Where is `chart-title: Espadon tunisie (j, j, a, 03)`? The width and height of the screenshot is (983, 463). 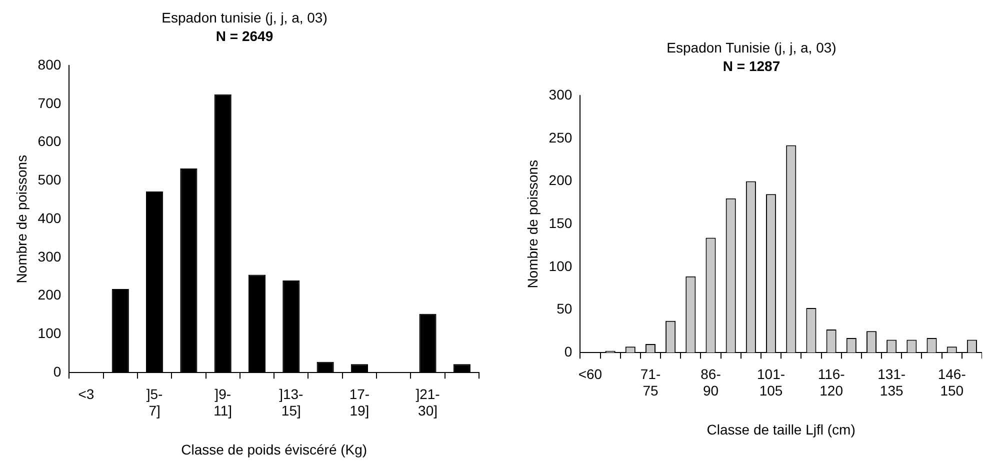 chart-title: Espadon tunisie (j, j, a, 03) is located at coordinates (245, 17).